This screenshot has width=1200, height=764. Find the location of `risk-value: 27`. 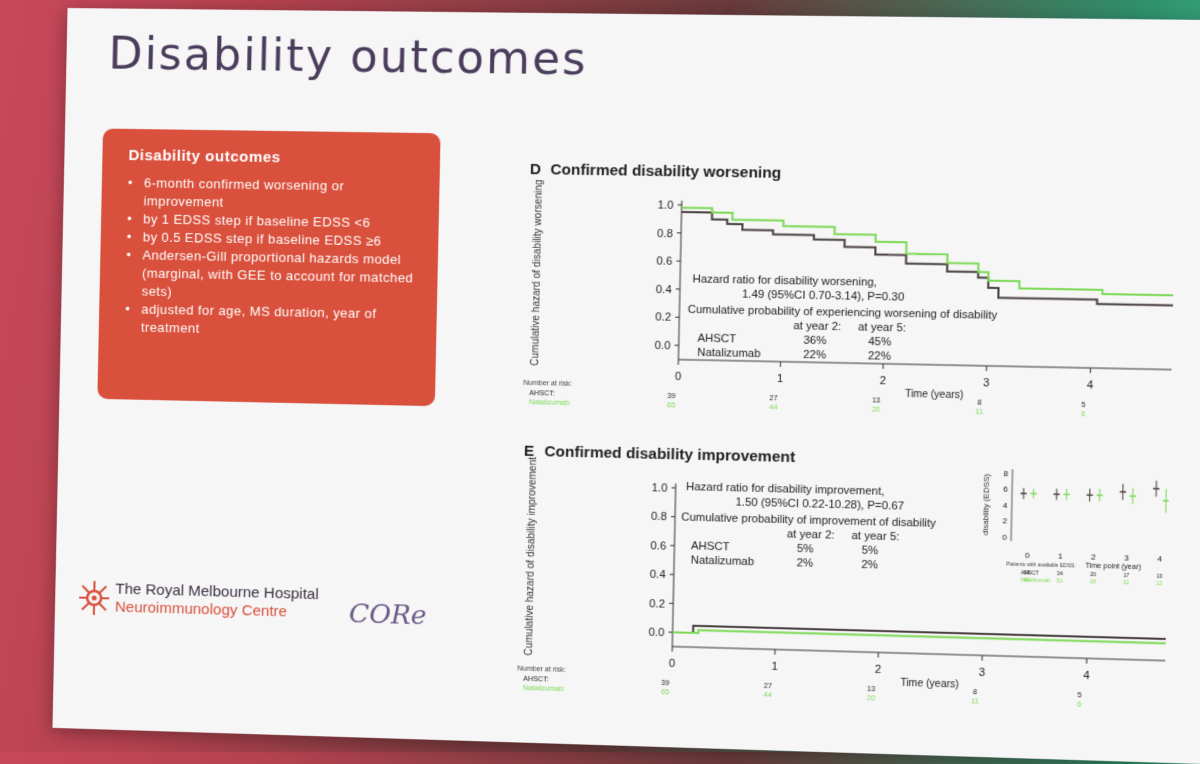

risk-value: 27 is located at coordinates (773, 398).